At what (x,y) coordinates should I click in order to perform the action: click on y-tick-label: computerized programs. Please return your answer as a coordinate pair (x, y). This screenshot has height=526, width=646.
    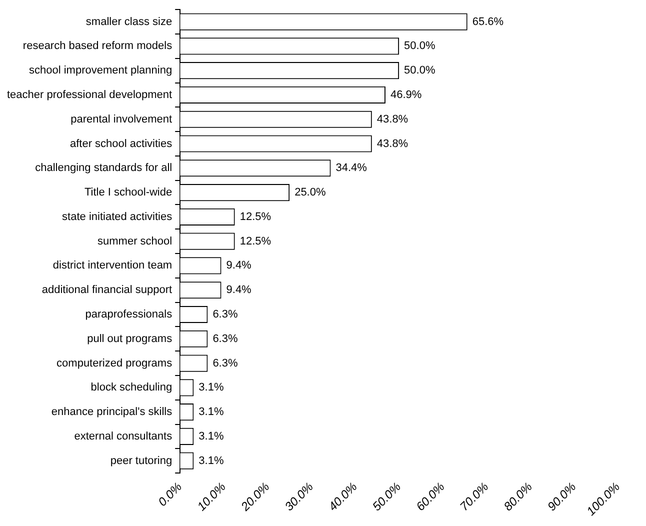
    Looking at the image, I should click on (114, 363).